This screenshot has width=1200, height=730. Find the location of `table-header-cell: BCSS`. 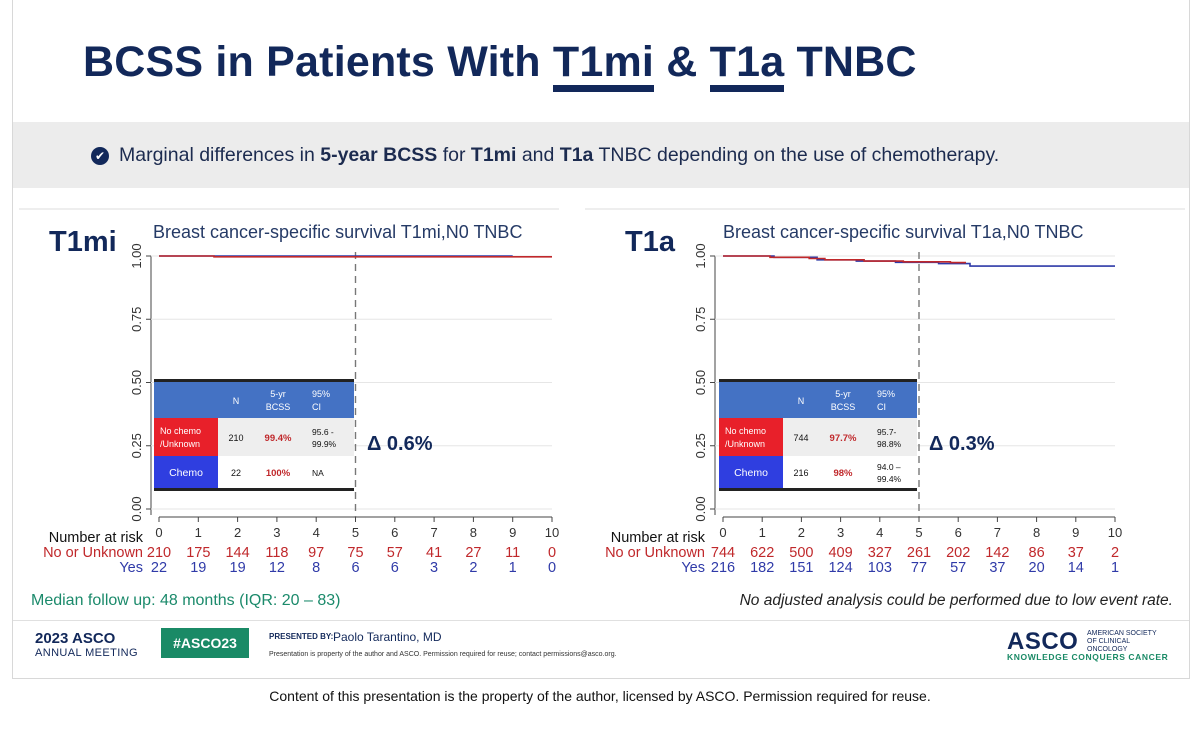

table-header-cell: BCSS is located at coordinates (843, 407).